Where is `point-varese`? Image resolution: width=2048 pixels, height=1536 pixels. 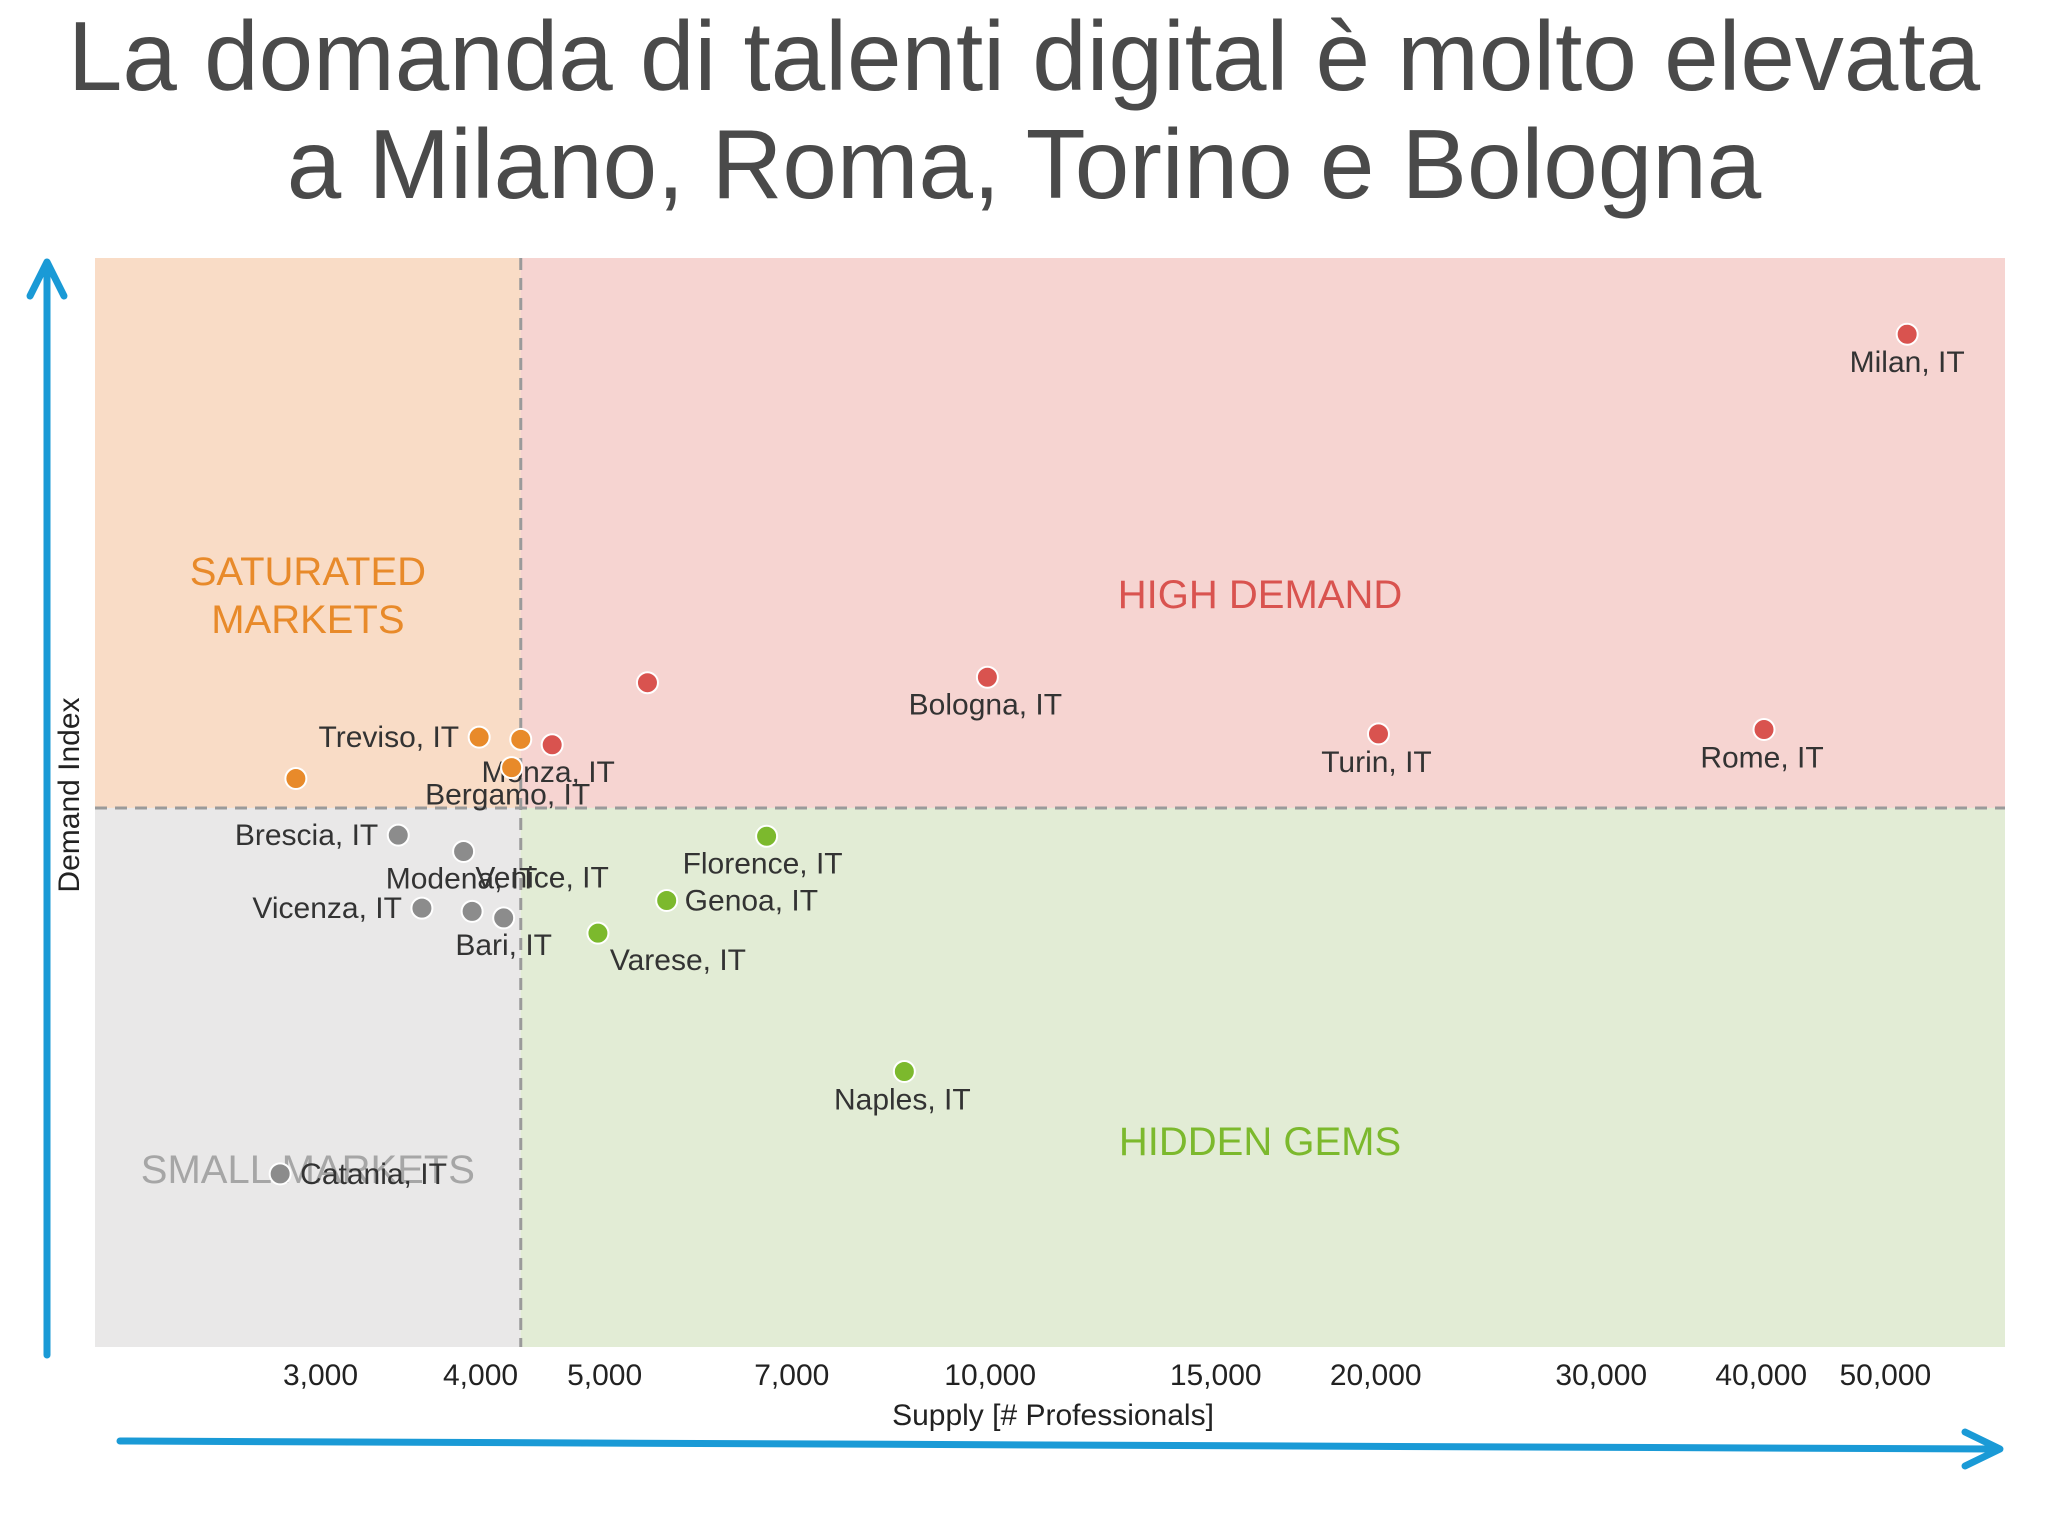
point-varese is located at coordinates (598, 933).